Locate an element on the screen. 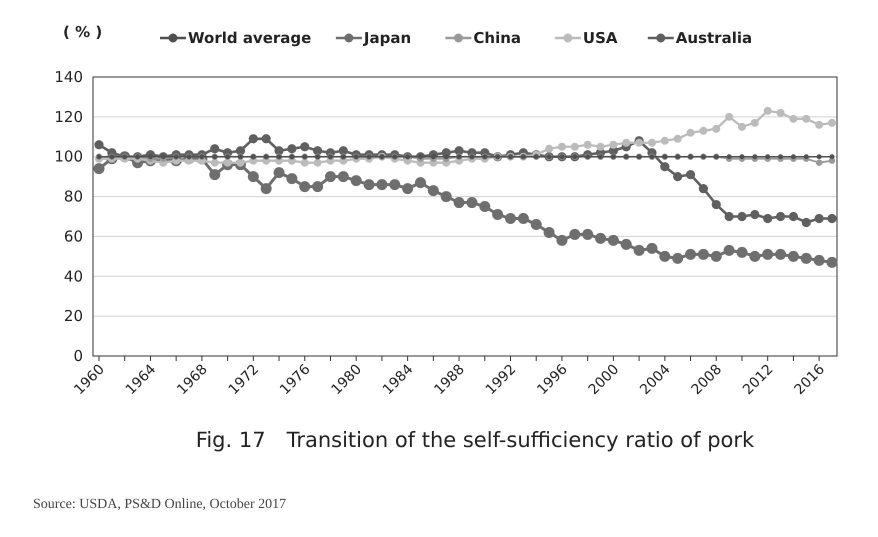 Image resolution: width=878 pixels, height=537 pixels. legend-label: World average is located at coordinates (250, 38).